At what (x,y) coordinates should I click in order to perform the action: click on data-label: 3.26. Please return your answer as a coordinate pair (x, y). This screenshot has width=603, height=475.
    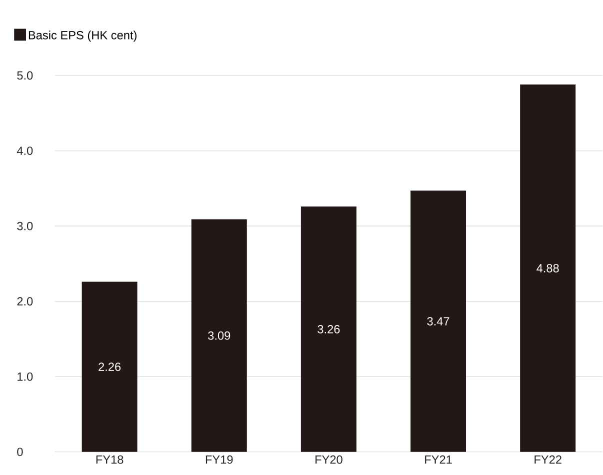
    Looking at the image, I should click on (329, 329).